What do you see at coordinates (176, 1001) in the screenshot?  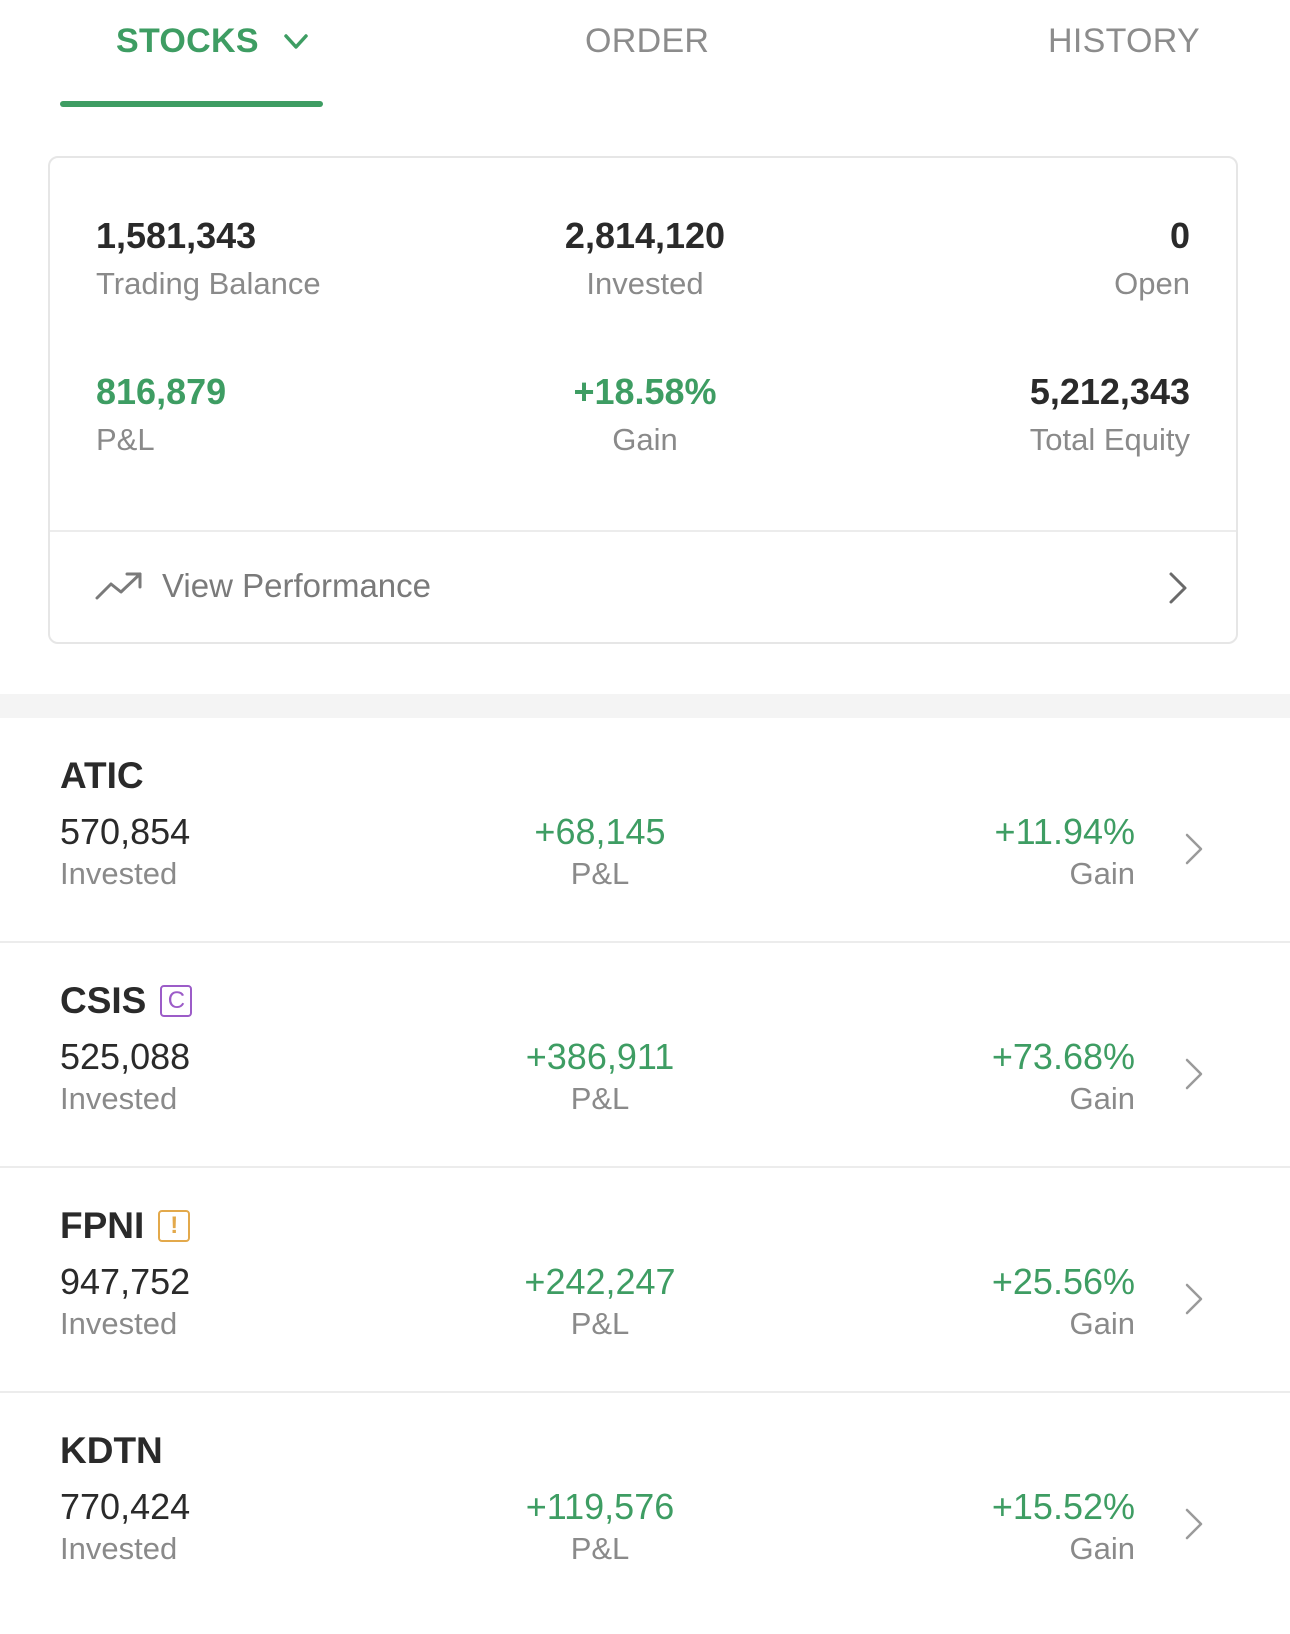 I see `c-badge-icon: C` at bounding box center [176, 1001].